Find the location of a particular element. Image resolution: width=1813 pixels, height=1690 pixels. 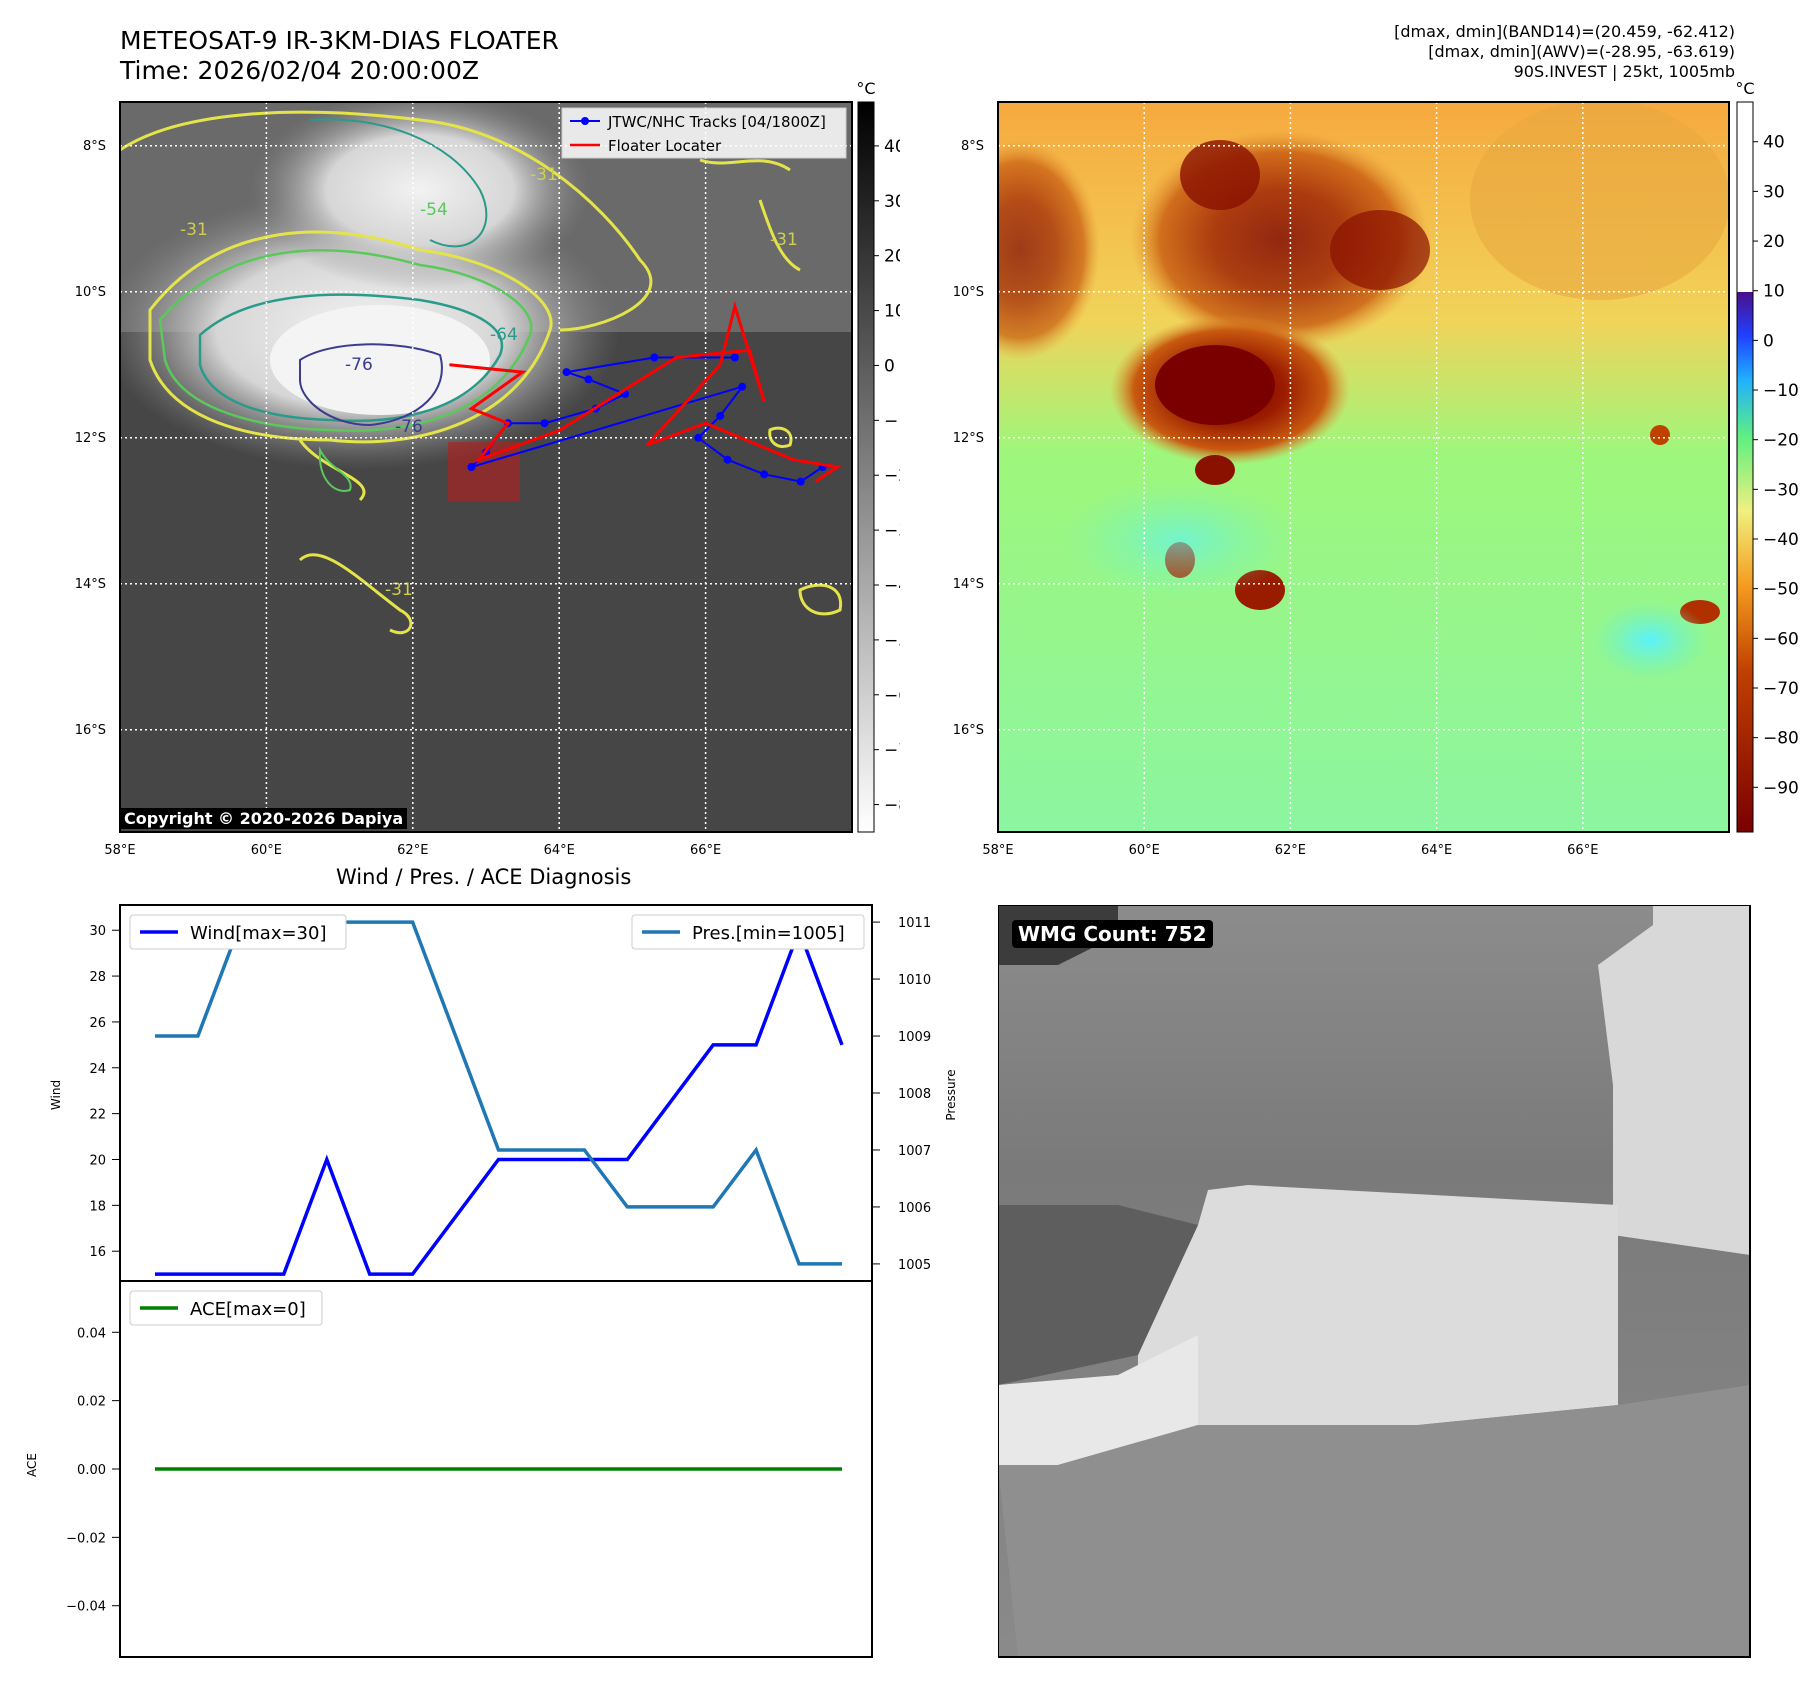

info-line1: [dmax, dmin](BAND14)=(20.459, -62.412) is located at coordinates (1564, 31).